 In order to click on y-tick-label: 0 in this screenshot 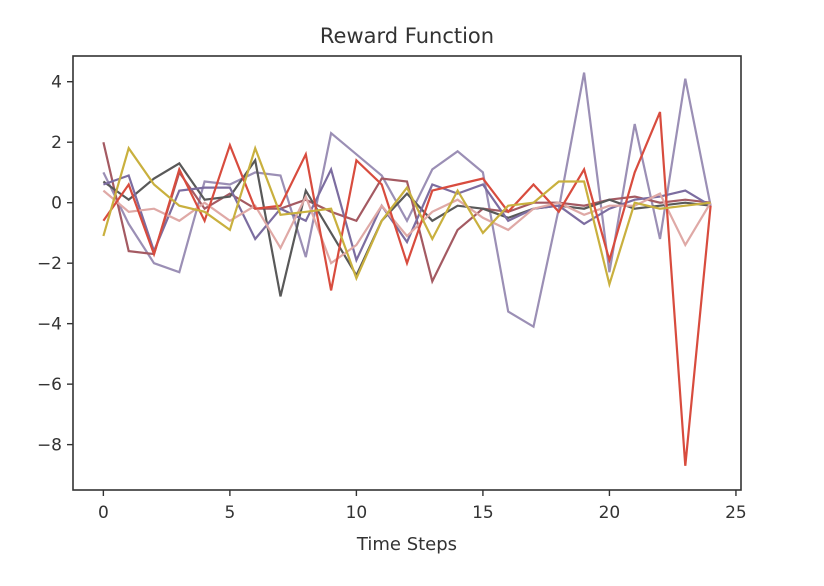, I will do `click(56, 204)`.